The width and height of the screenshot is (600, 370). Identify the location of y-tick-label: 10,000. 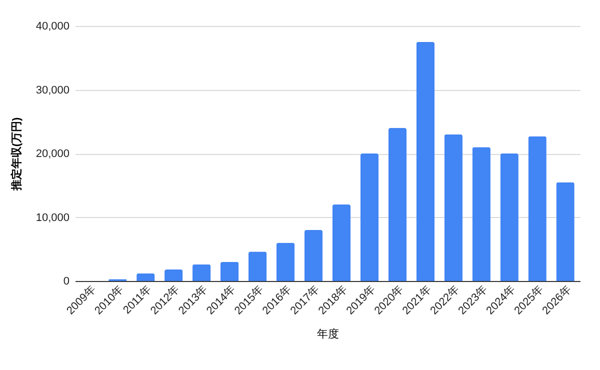
(53, 218).